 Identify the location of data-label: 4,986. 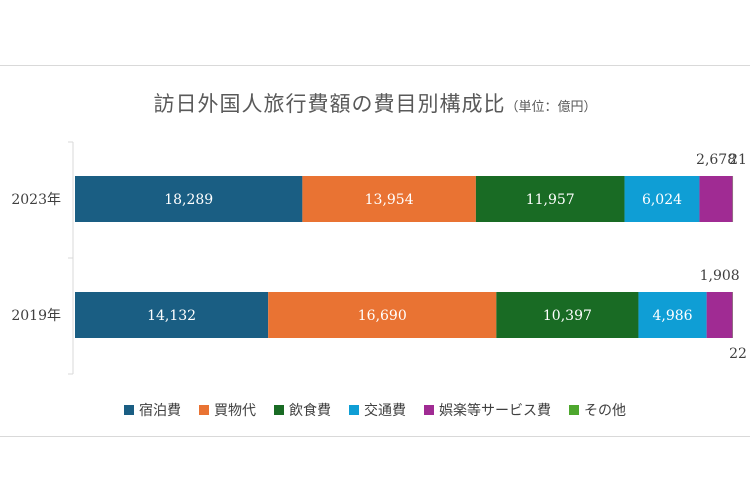
(672, 316).